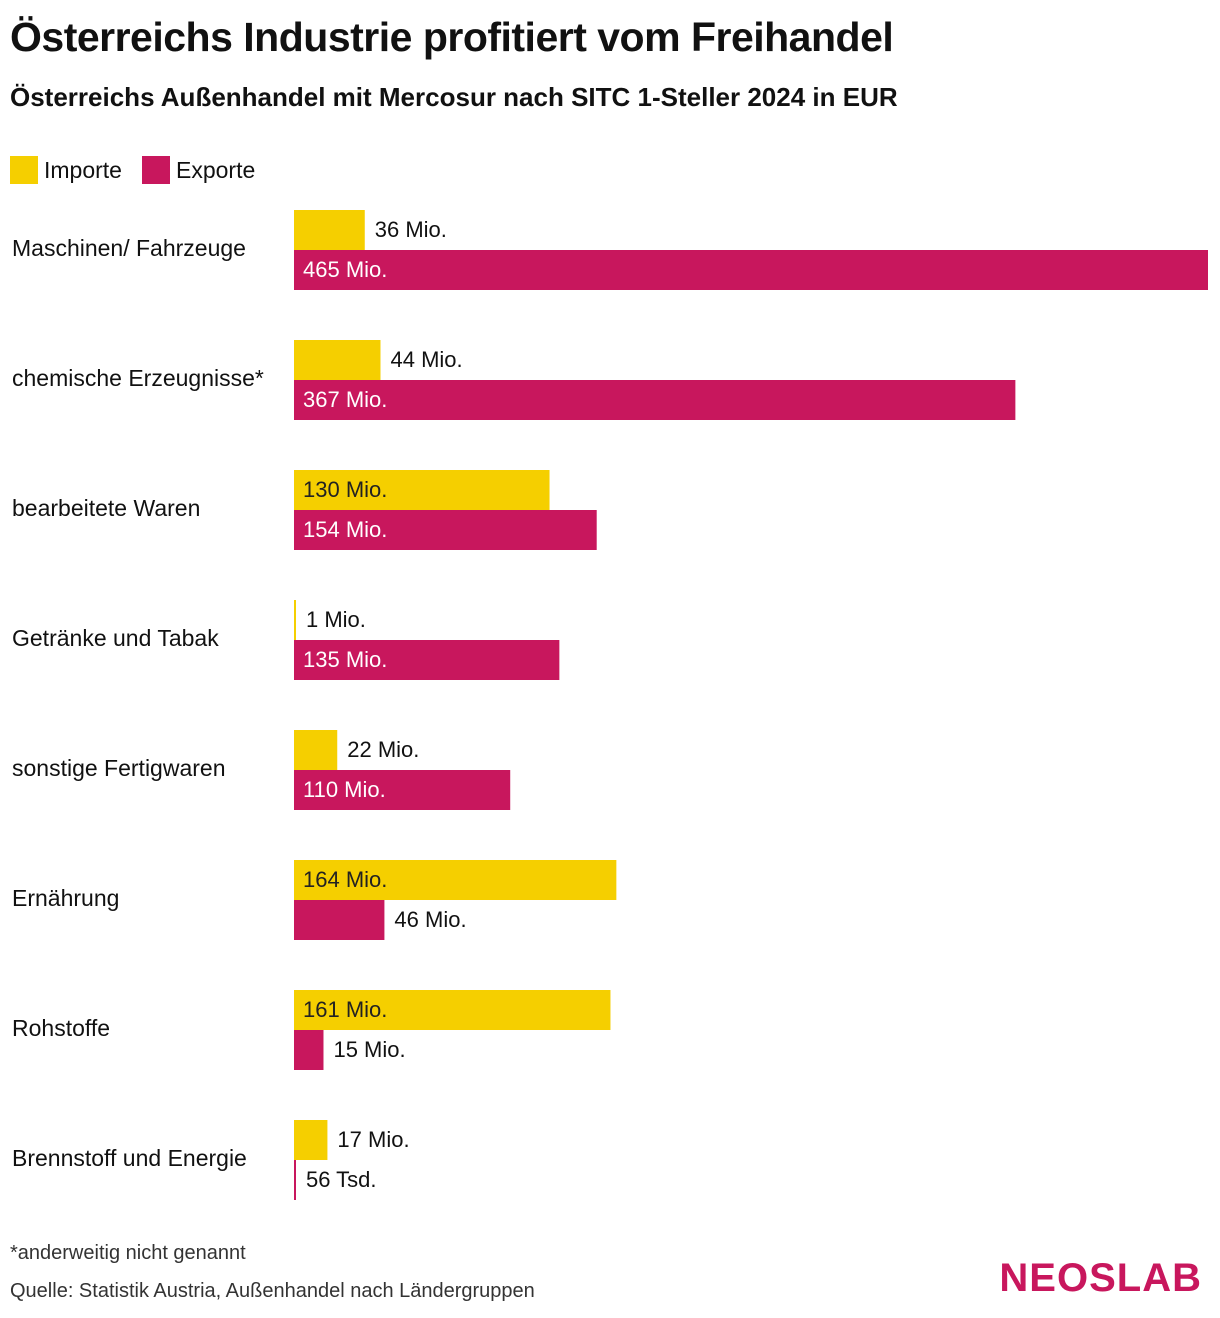 The height and width of the screenshot is (1318, 1220). I want to click on value-label-exports: 110 Mio., so click(344, 789).